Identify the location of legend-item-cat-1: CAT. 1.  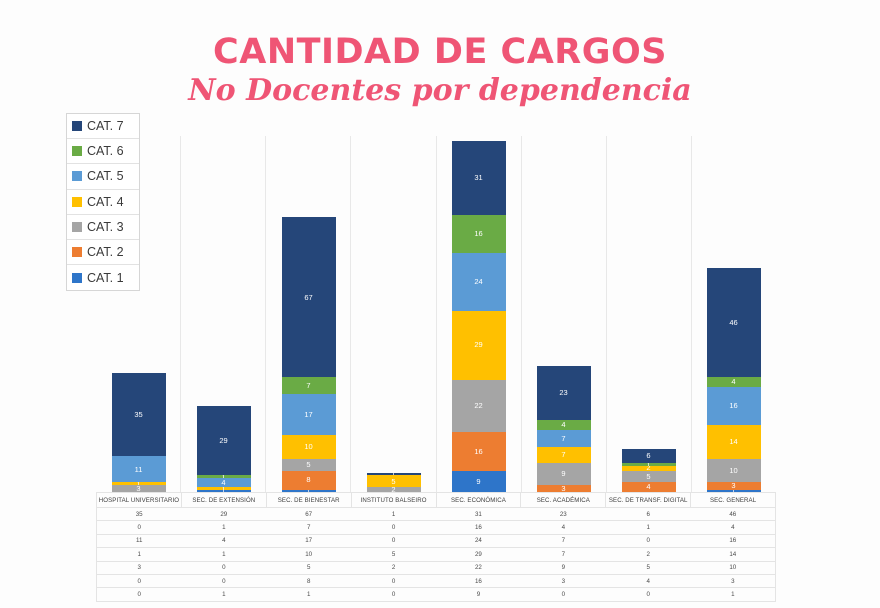
(103, 277).